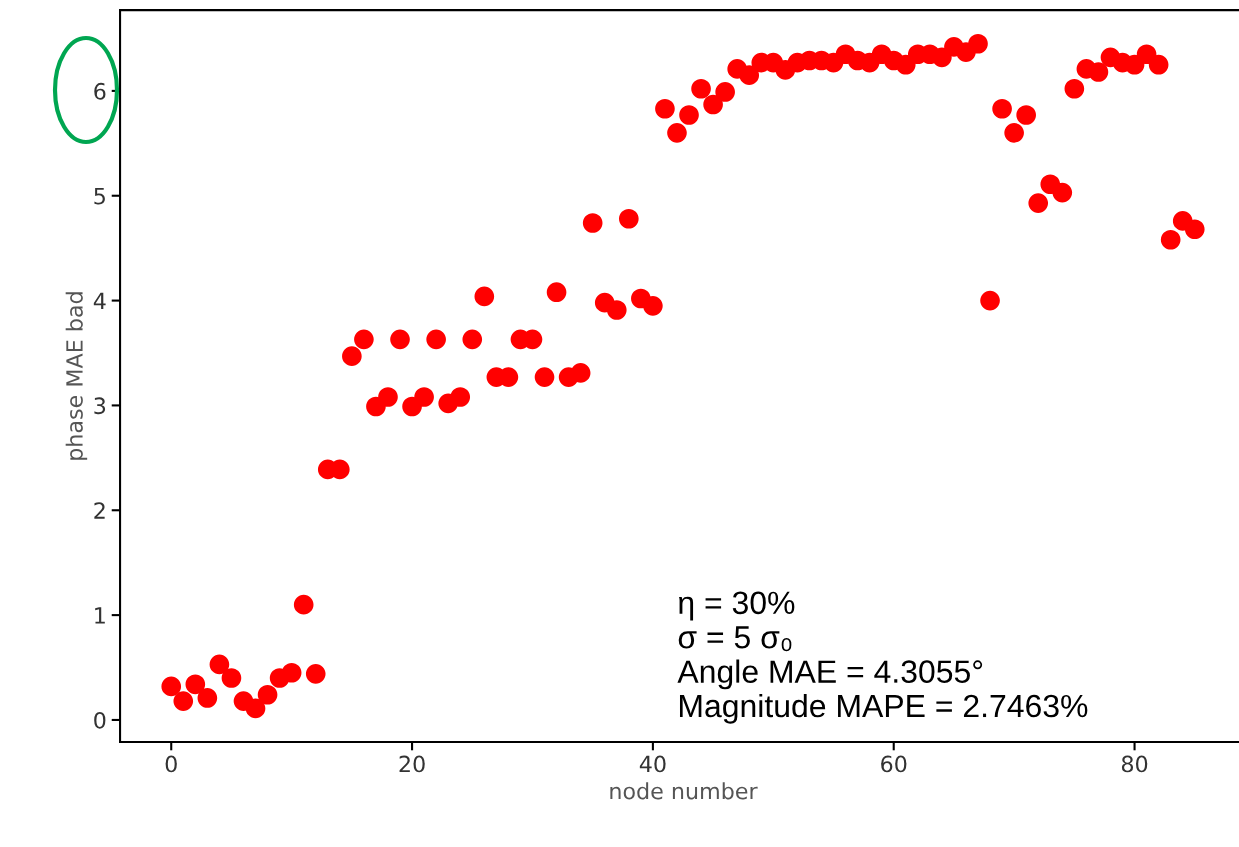  Describe the element at coordinates (100, 406) in the screenshot. I see `y-tick-label: 3` at that location.